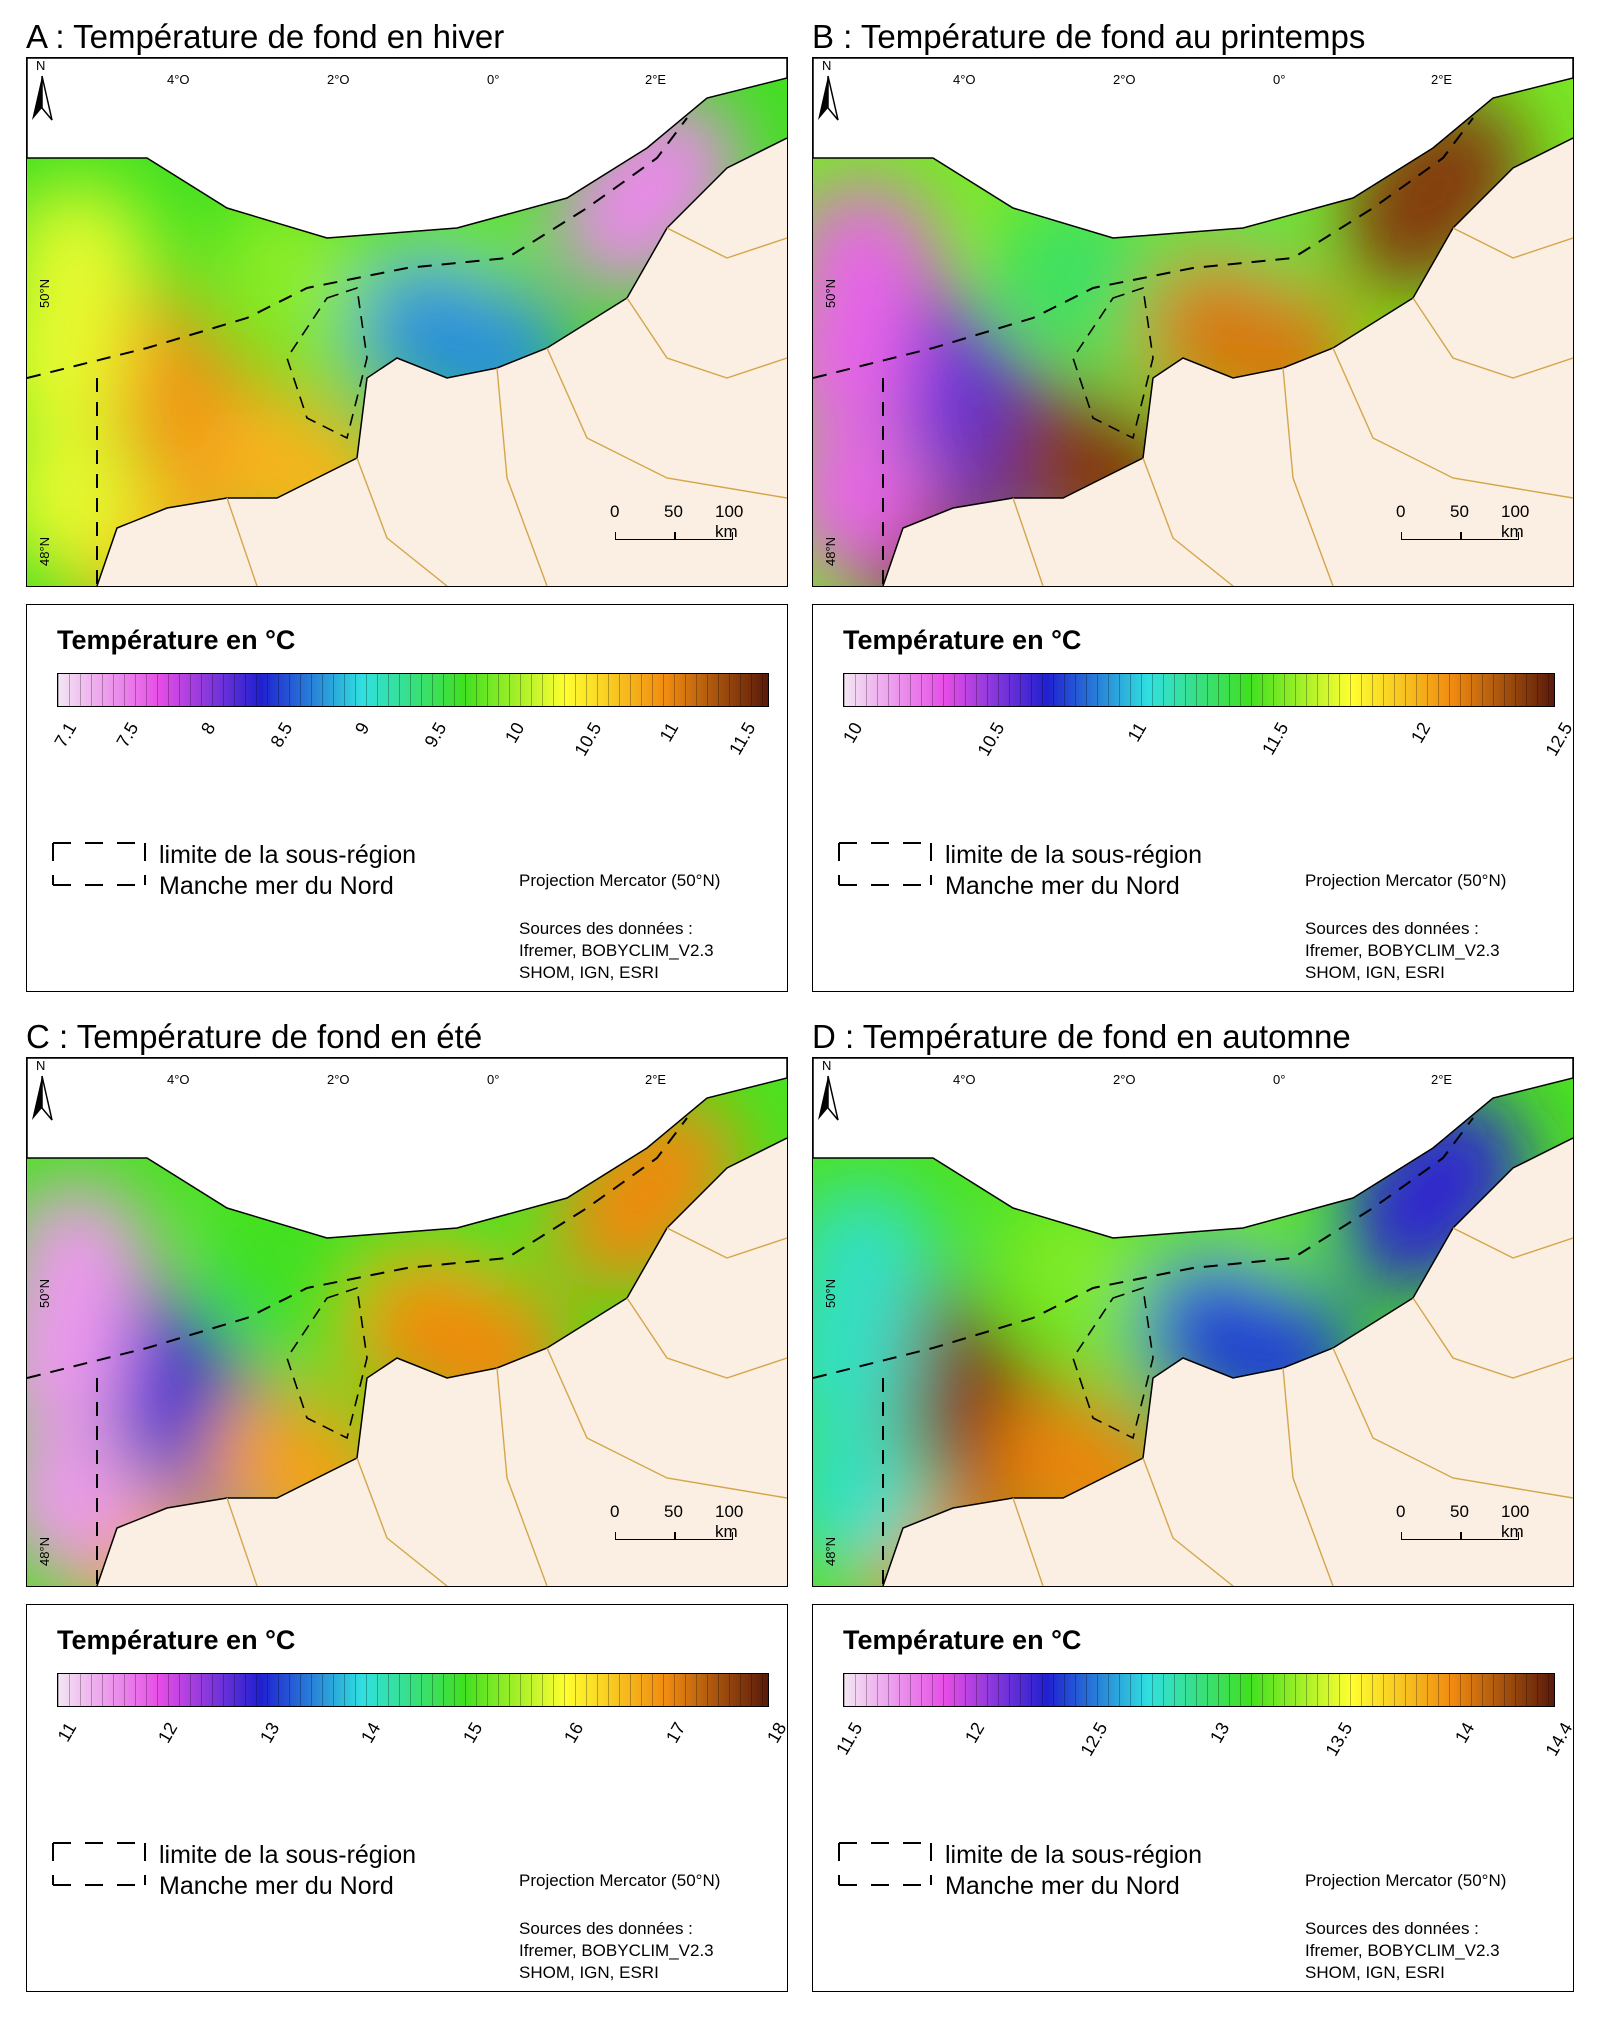 The image size is (1600, 2020). What do you see at coordinates (281, 735) in the screenshot?
I see `ramp-tick-label: 8.5` at bounding box center [281, 735].